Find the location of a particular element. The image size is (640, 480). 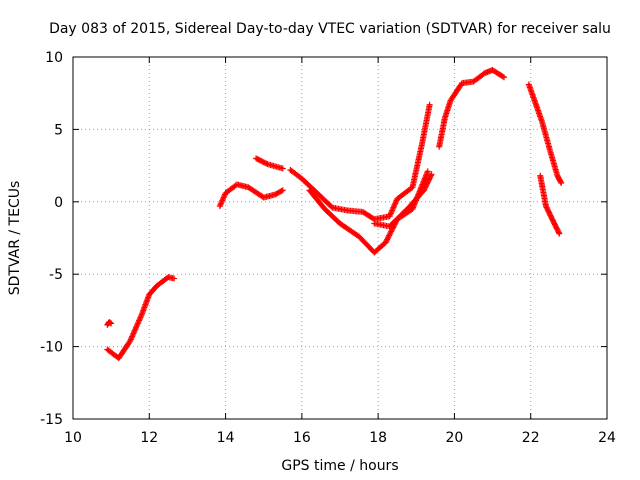

y-tick-label: 10 is located at coordinates (54, 58).